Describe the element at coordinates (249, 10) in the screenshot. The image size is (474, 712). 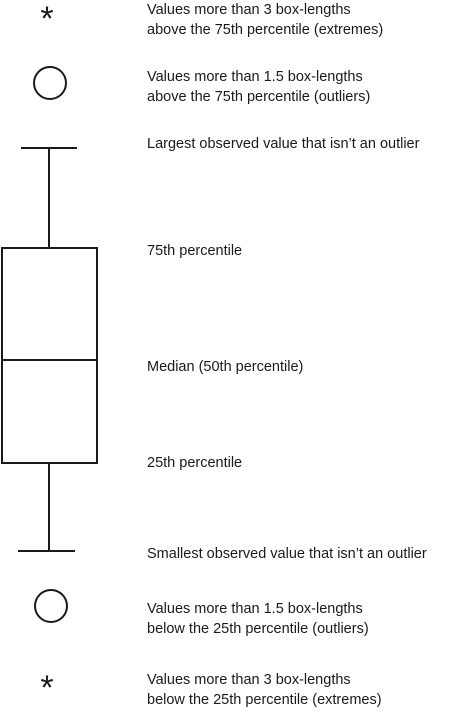
I see `label-extremes-above-line-1: Values more than 3 box-lengths` at that location.